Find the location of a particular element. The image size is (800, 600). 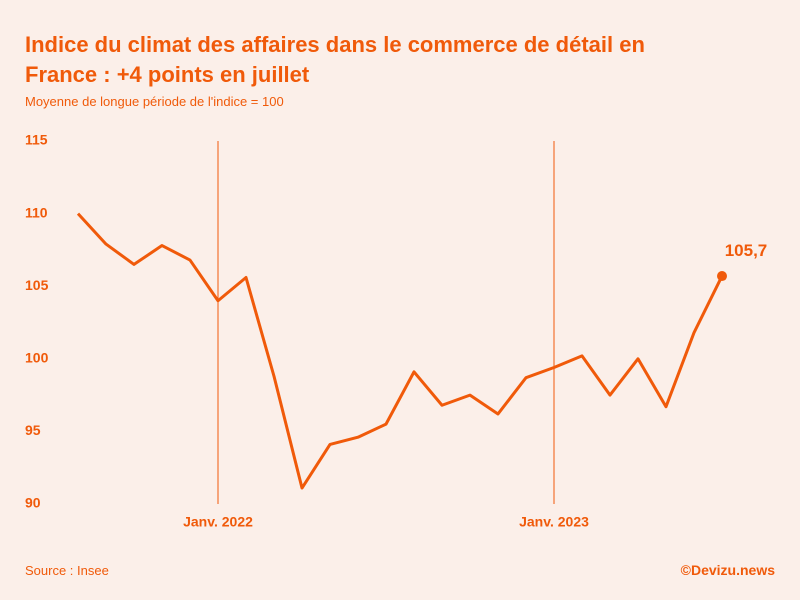

y-tick-label: 95 is located at coordinates (33, 430).